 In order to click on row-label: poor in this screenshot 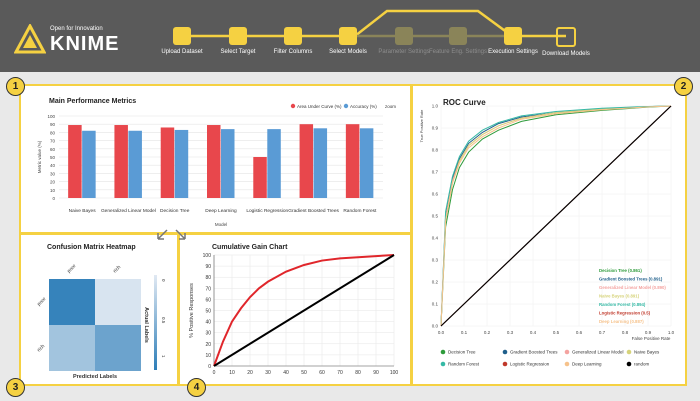, I will do `click(42, 302)`.